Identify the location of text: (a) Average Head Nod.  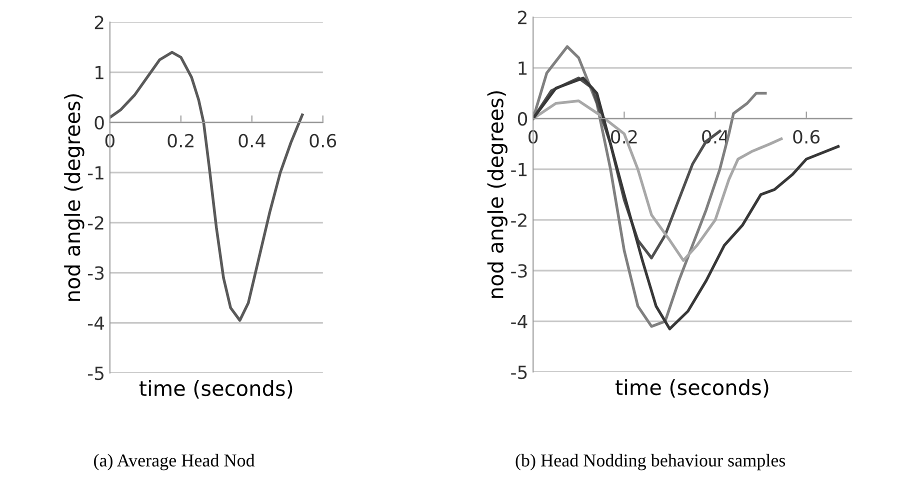
(174, 462).